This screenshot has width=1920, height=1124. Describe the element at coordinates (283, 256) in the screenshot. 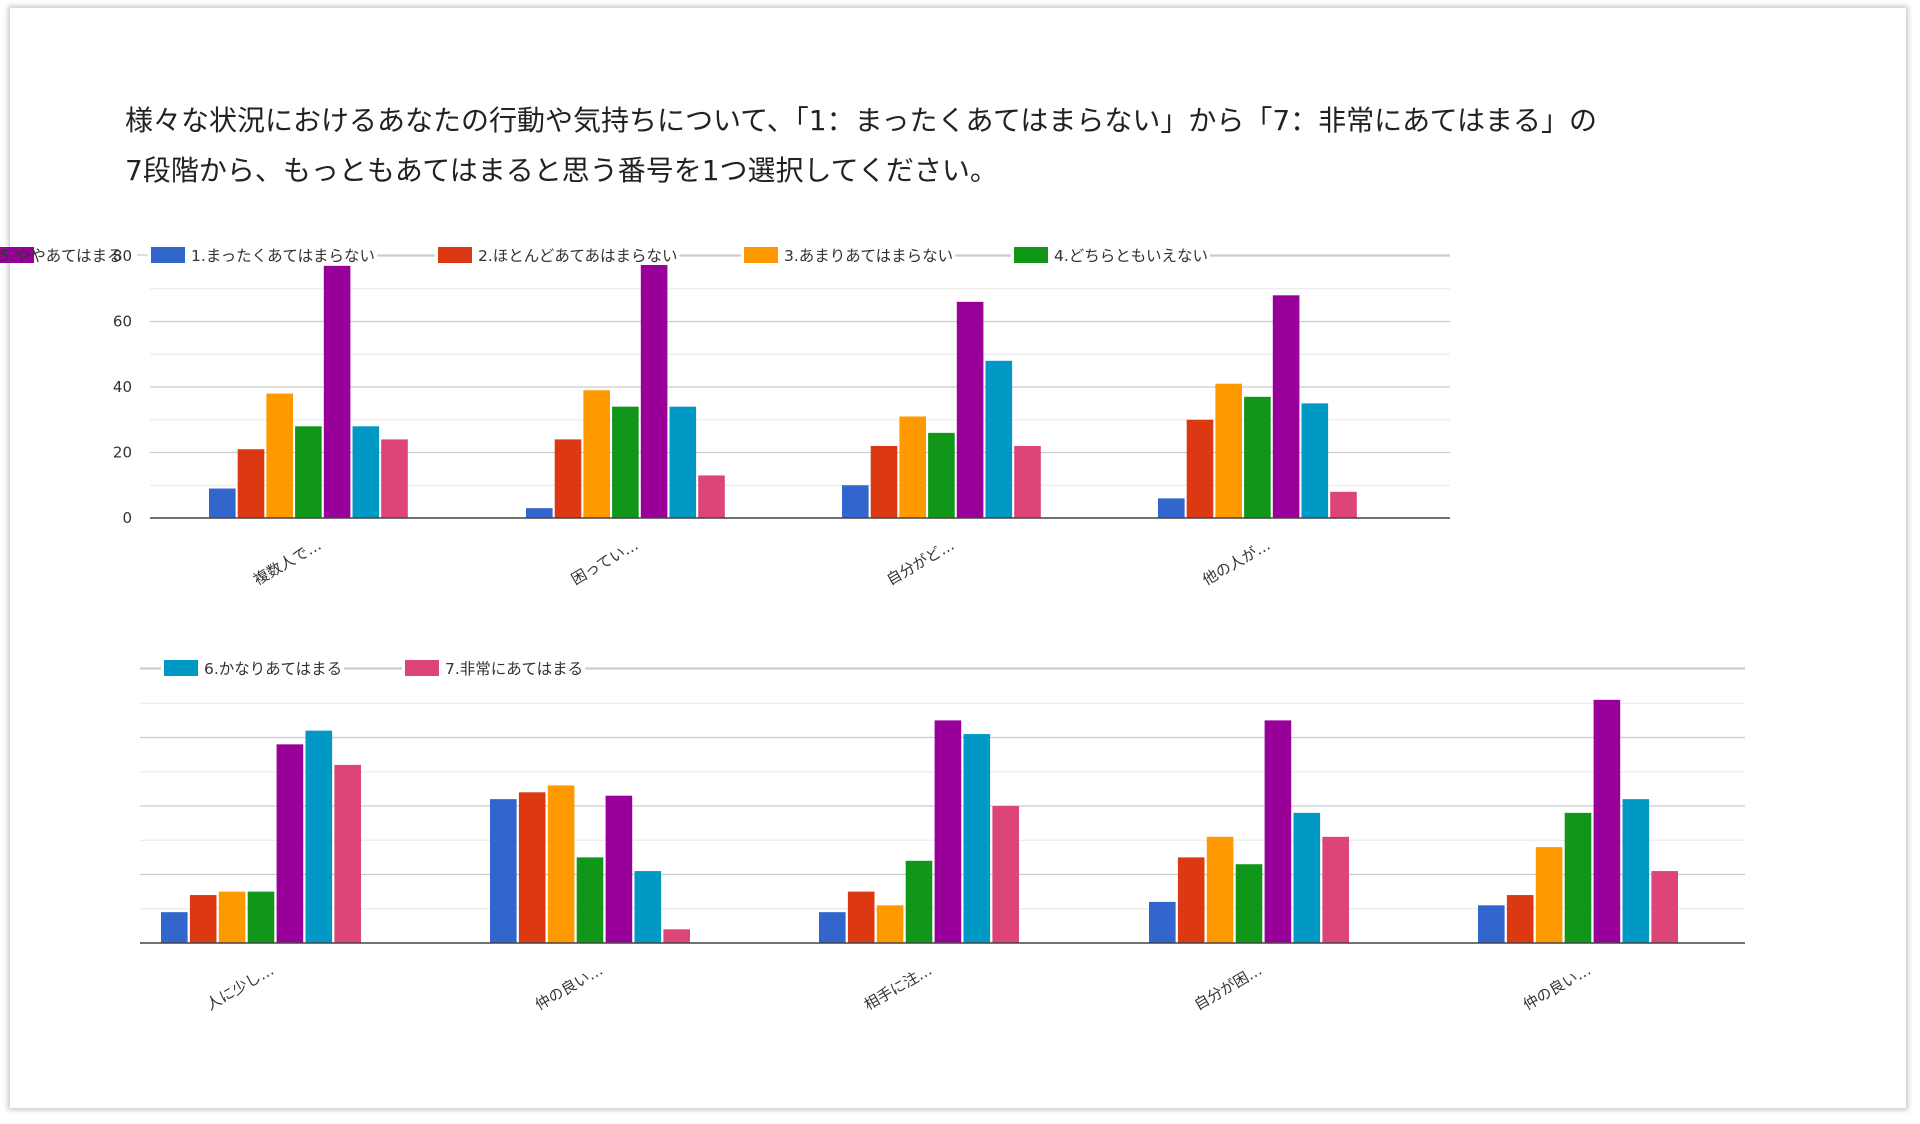

I see `legend-label: 1.まったくあてはまらない` at that location.